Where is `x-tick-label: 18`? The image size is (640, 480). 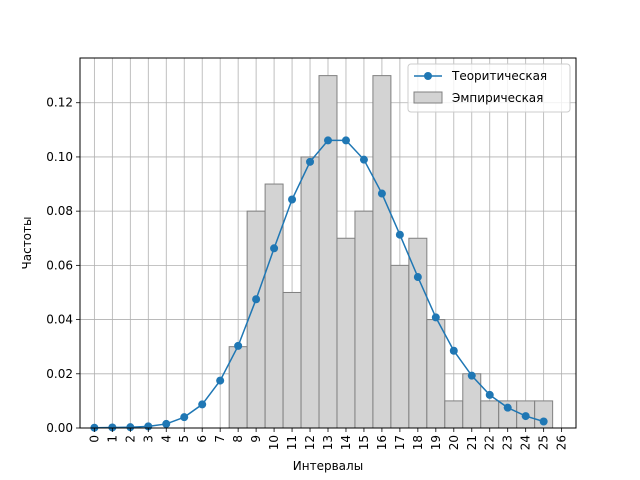 x-tick-label: 18 is located at coordinates (418, 442).